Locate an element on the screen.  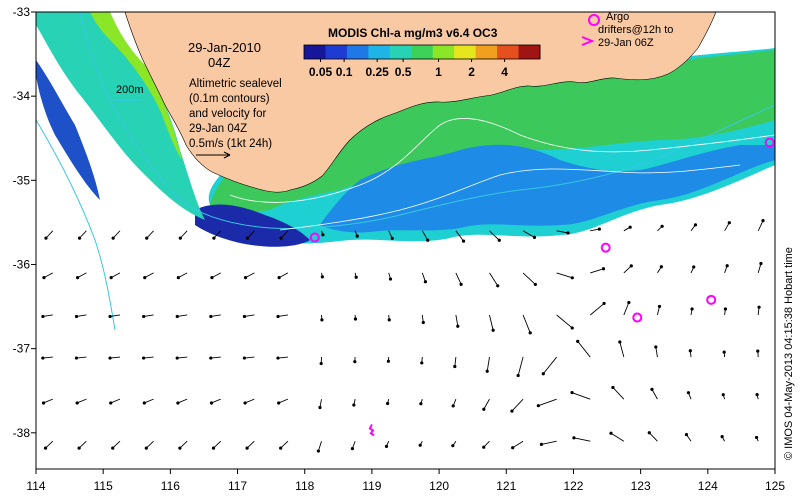
x-axis-ticks: 114 115 116 117 118 119 120 121 122 123 124 125 is located at coordinates (405, 481).